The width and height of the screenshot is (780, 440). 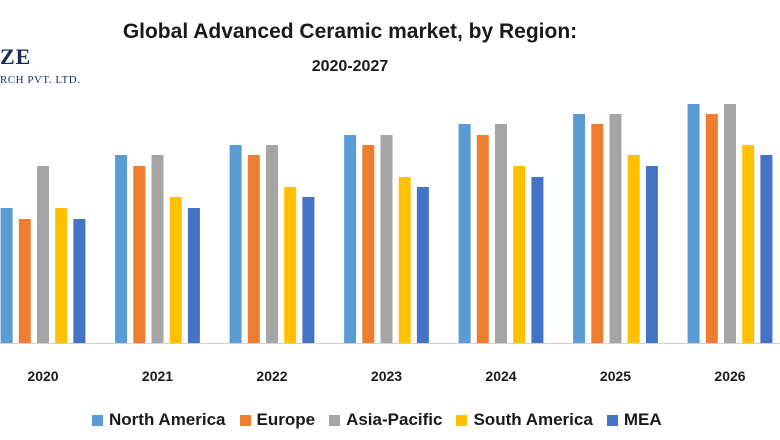 I want to click on bar-mea-2024, so click(x=537, y=260).